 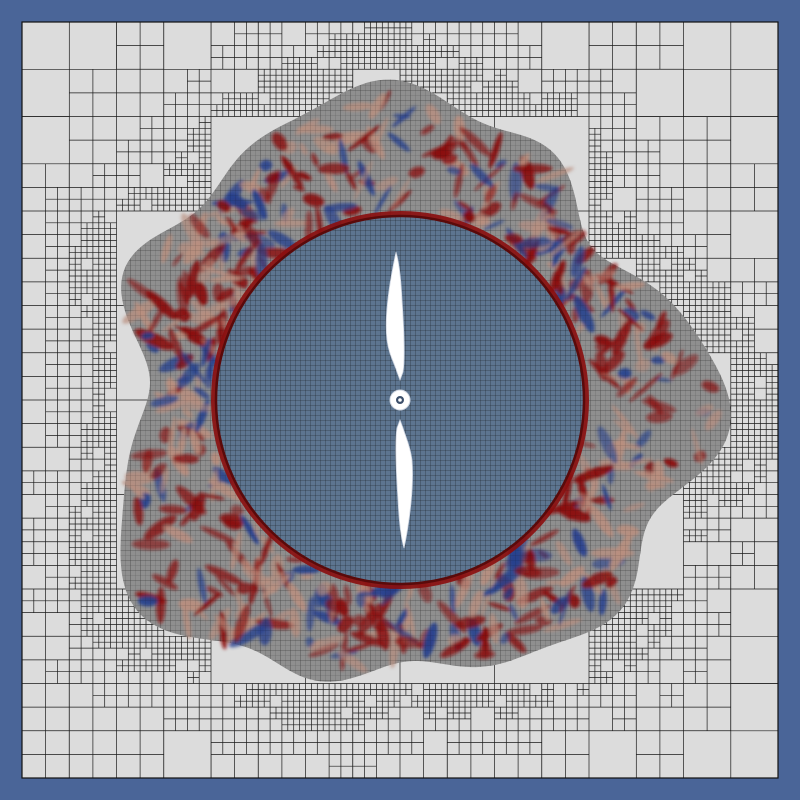 I want to click on blade-upper-icon, so click(x=395, y=316).